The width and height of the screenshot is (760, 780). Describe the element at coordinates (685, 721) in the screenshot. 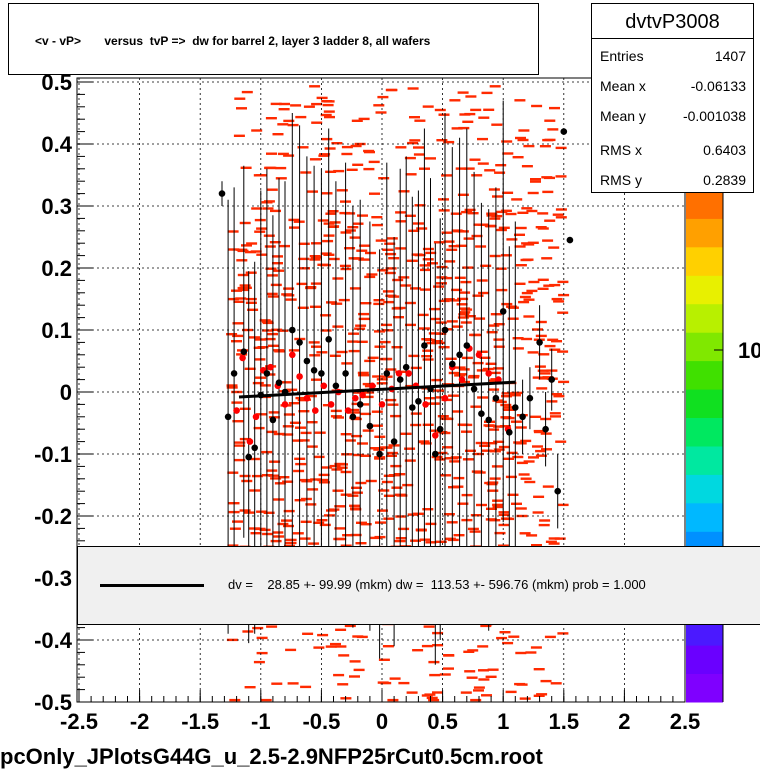

I see `x-tick-label: 2.5` at that location.